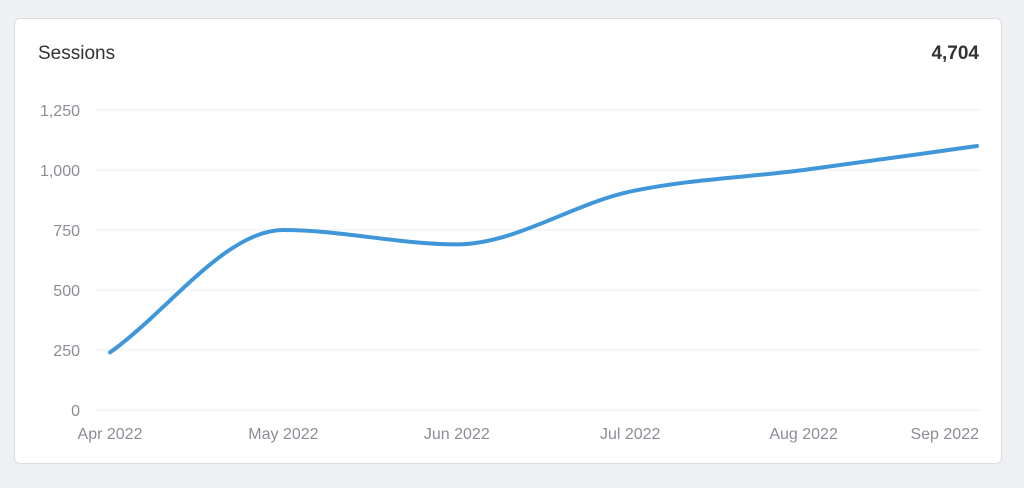  I want to click on x-tick-label: Sep 2022, so click(944, 434).